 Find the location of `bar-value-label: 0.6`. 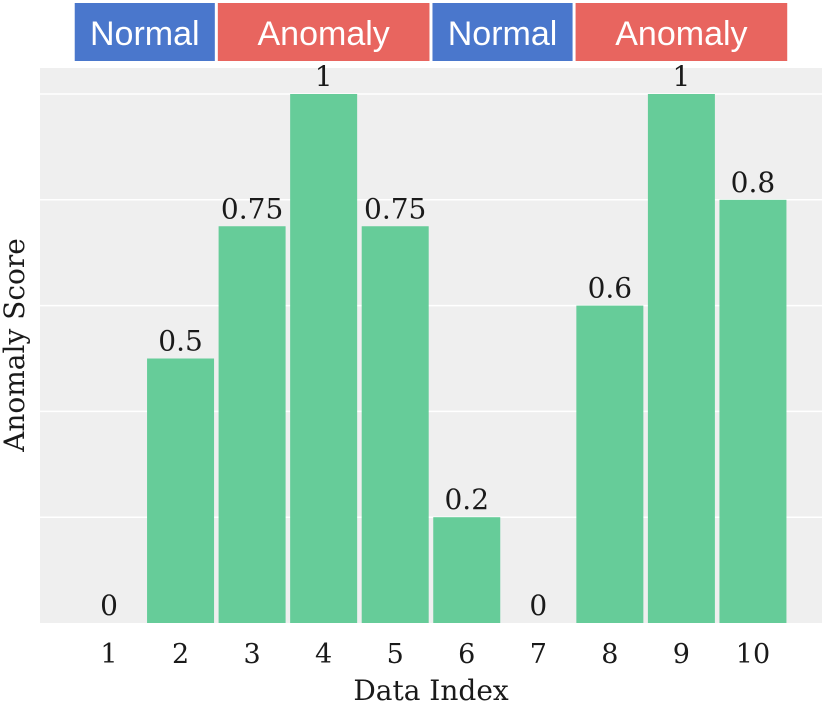

bar-value-label: 0.6 is located at coordinates (610, 288).